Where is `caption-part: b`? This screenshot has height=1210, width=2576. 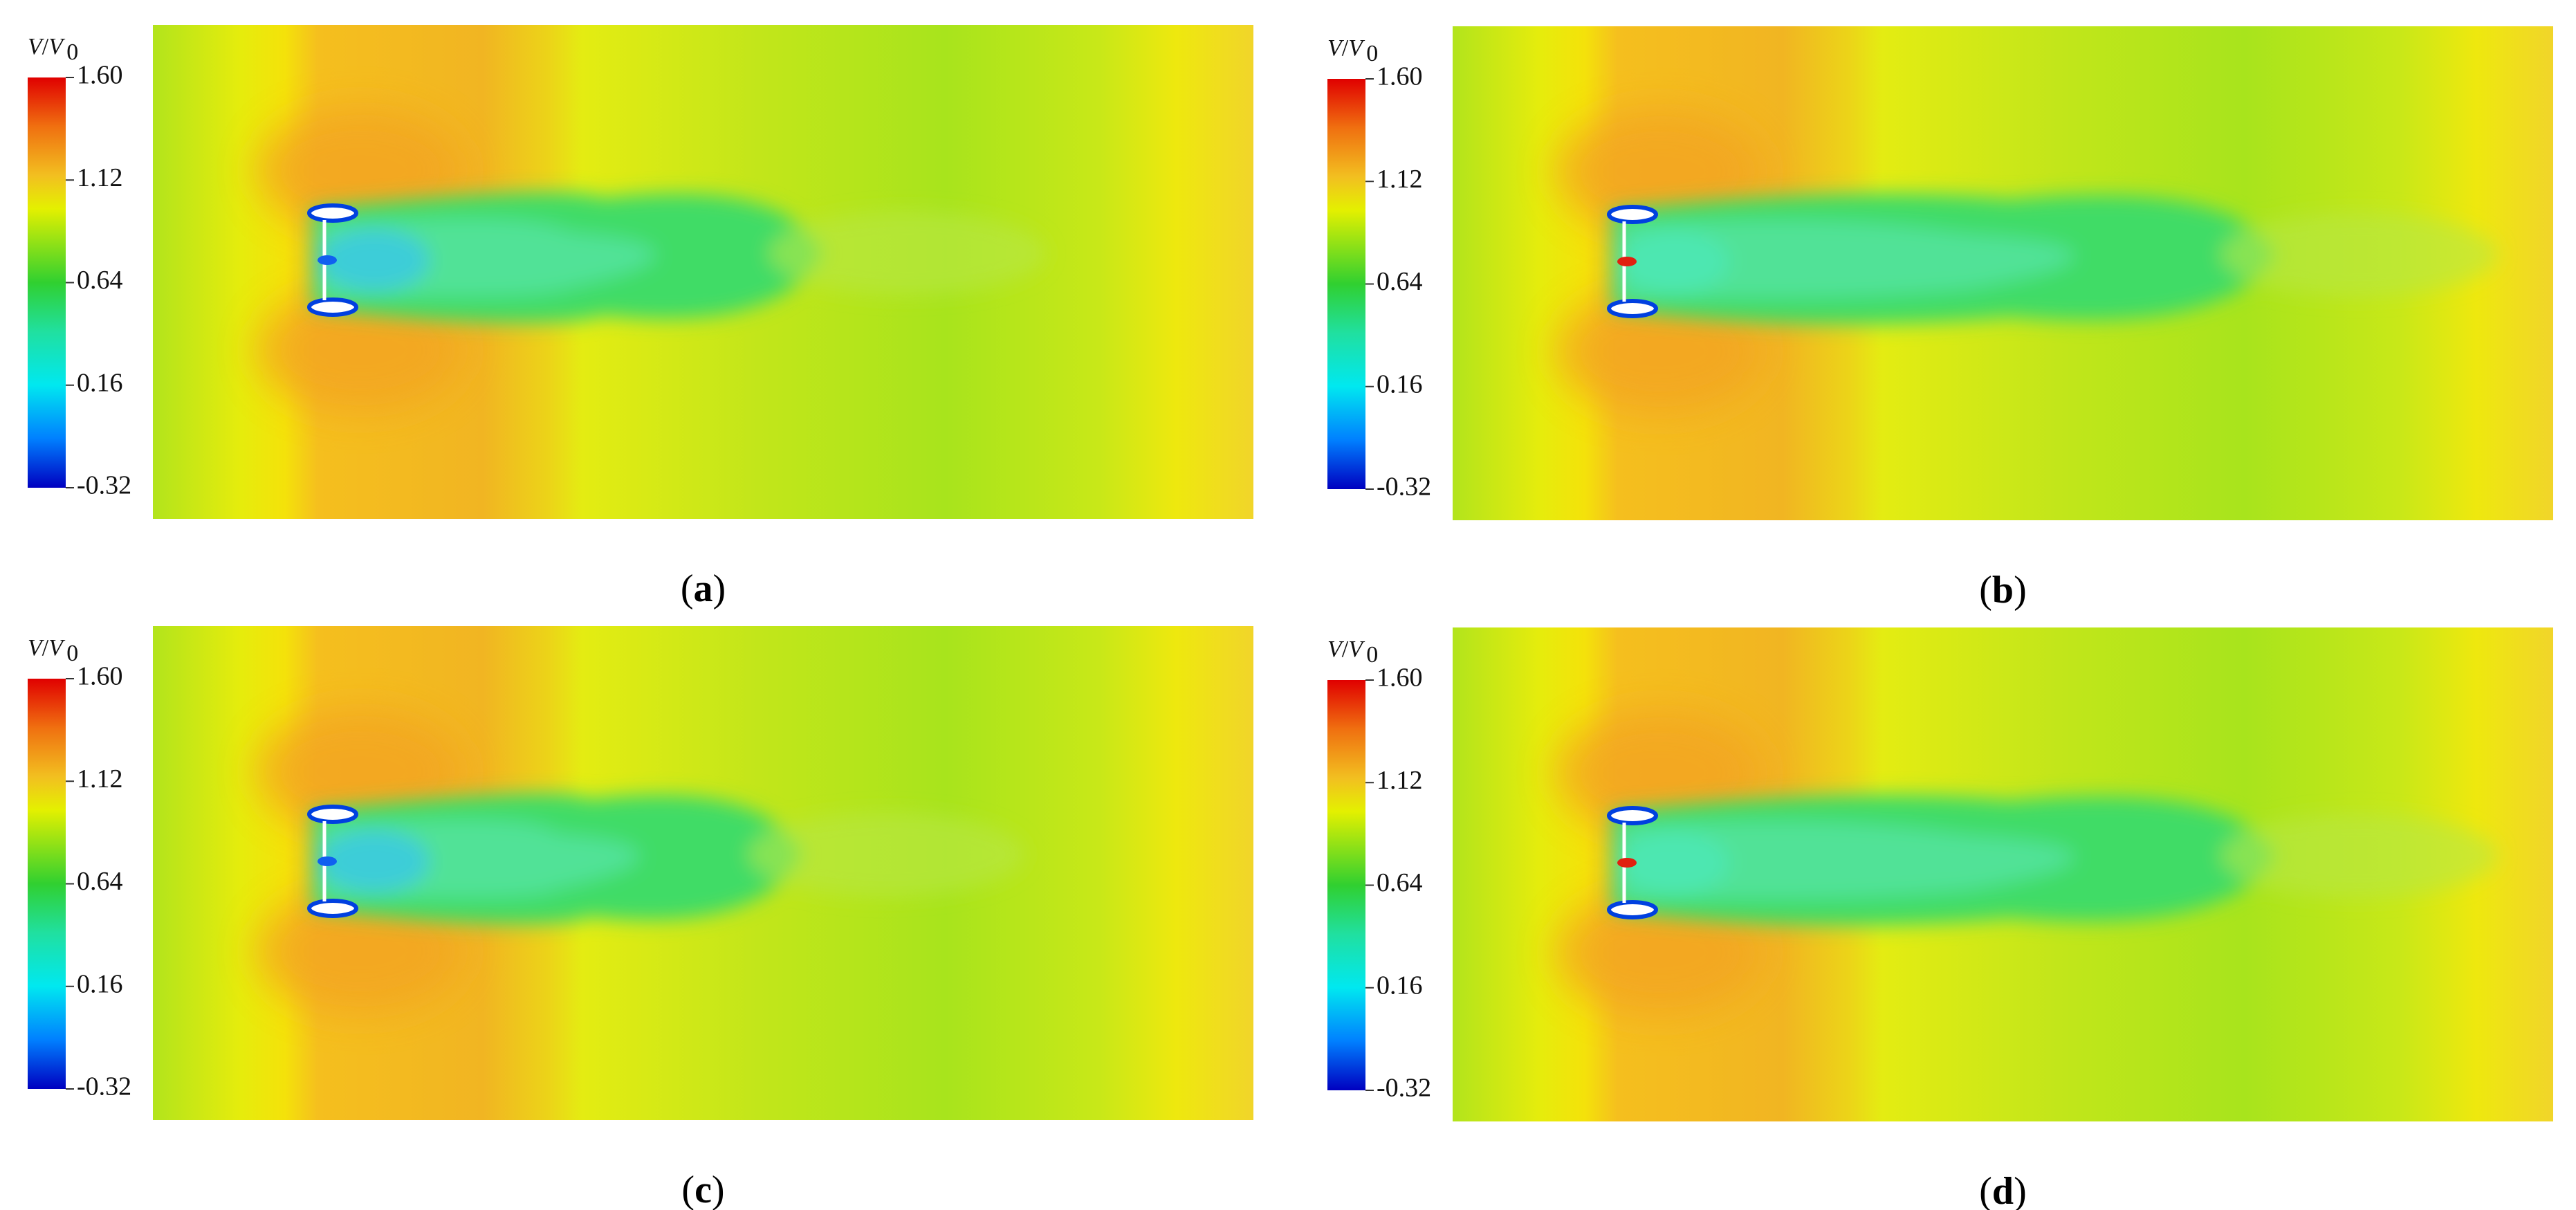 caption-part: b is located at coordinates (2003, 590).